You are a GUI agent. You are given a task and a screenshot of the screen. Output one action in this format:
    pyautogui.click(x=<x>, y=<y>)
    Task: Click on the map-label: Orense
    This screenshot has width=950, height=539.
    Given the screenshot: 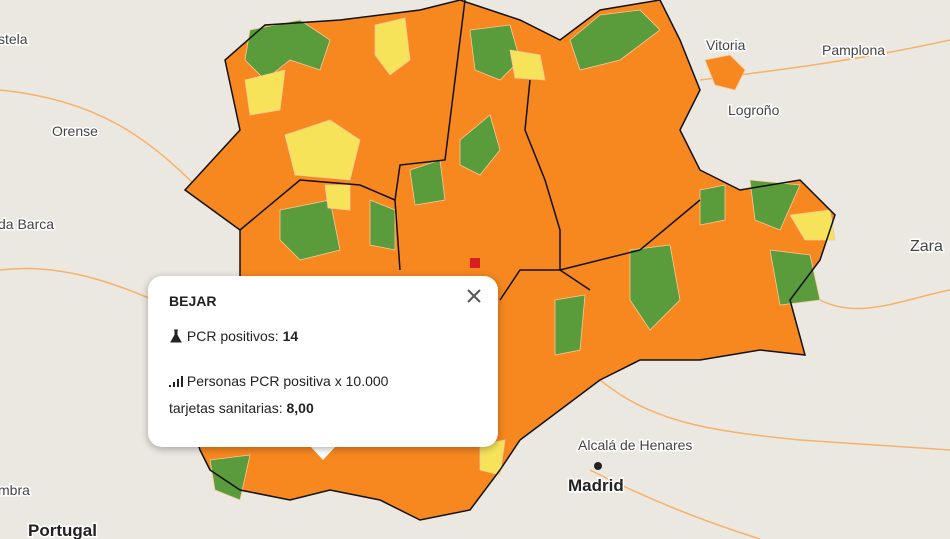 What is the action you would take?
    pyautogui.click(x=75, y=131)
    